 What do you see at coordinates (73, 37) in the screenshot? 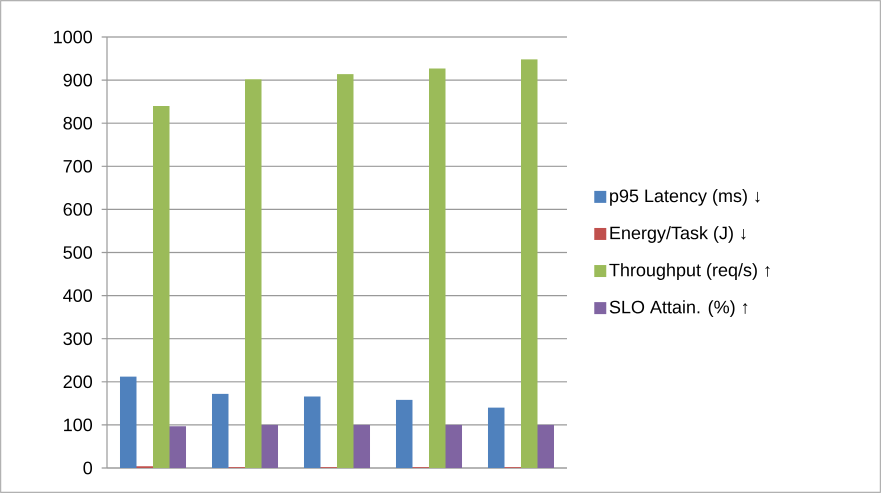
I see `y-tick-label: 1000` at bounding box center [73, 37].